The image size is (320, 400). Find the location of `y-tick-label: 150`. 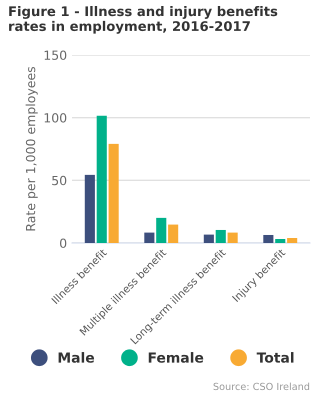

y-tick-label: 150 is located at coordinates (55, 55).